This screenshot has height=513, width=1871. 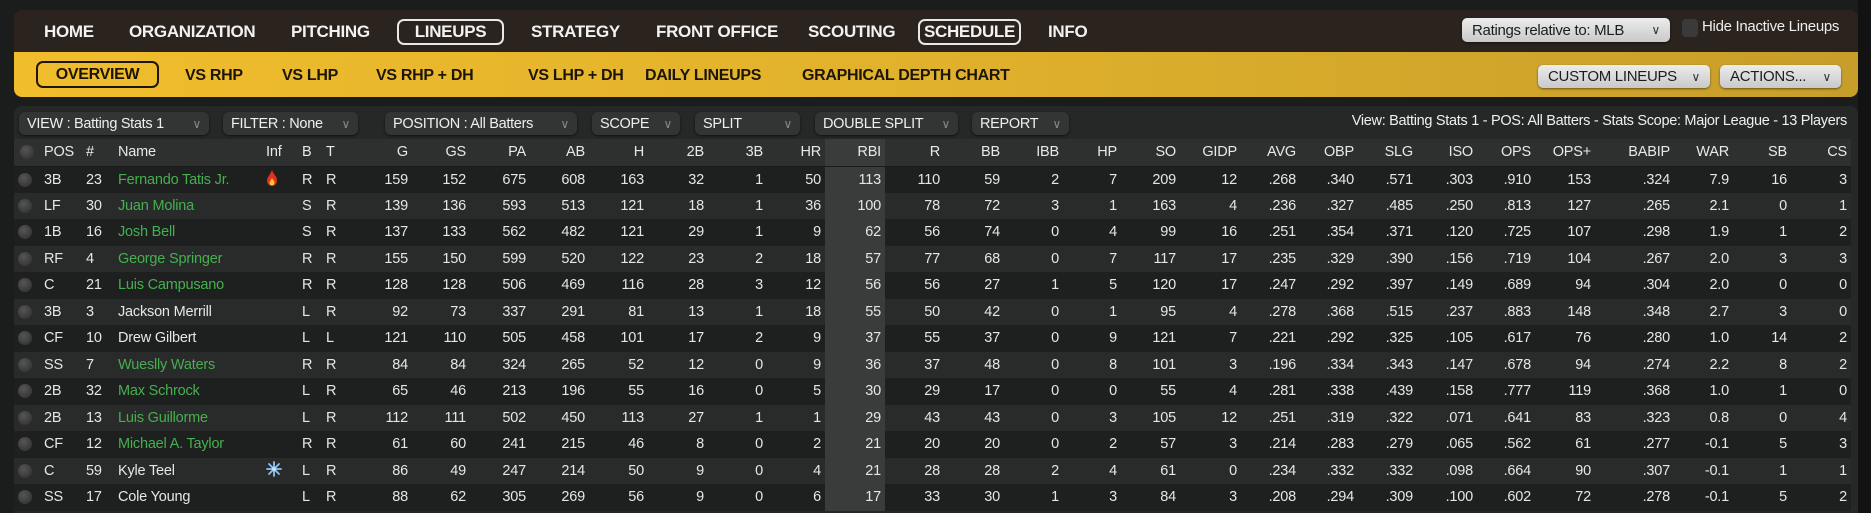 What do you see at coordinates (214, 75) in the screenshot?
I see `tab-vs-rhp: VS RHP` at bounding box center [214, 75].